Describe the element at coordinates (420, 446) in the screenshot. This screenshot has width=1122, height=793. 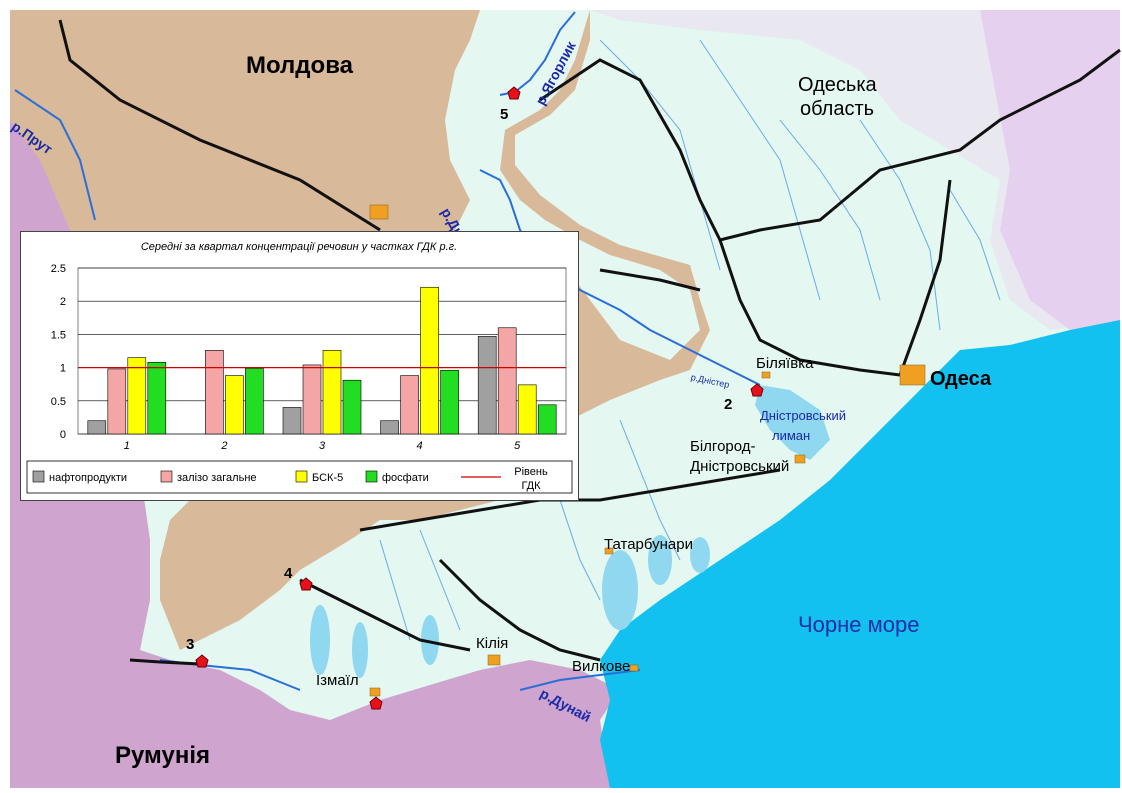
I see `x-tick-label: 4` at that location.